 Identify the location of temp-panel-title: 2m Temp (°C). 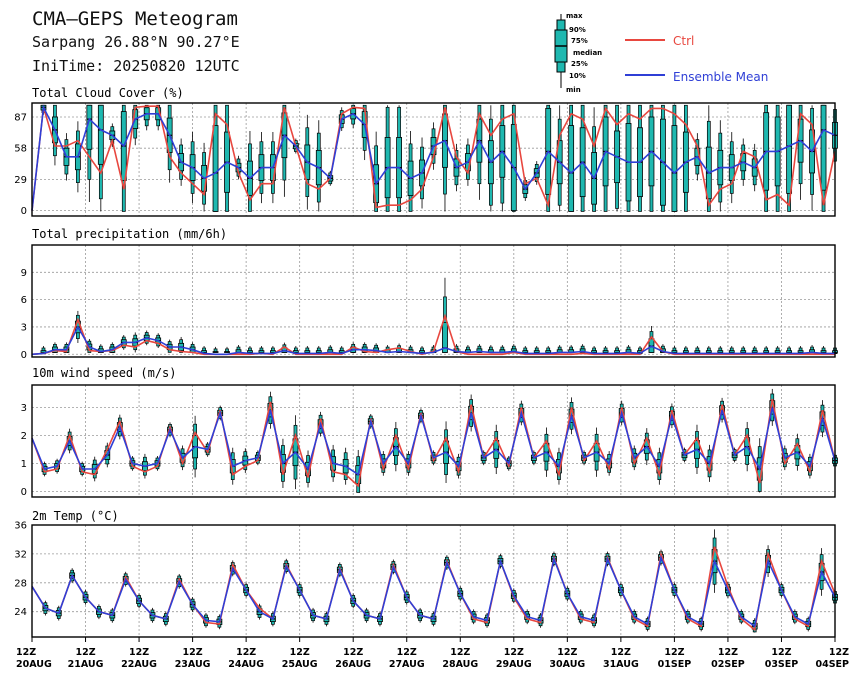
(75, 516).